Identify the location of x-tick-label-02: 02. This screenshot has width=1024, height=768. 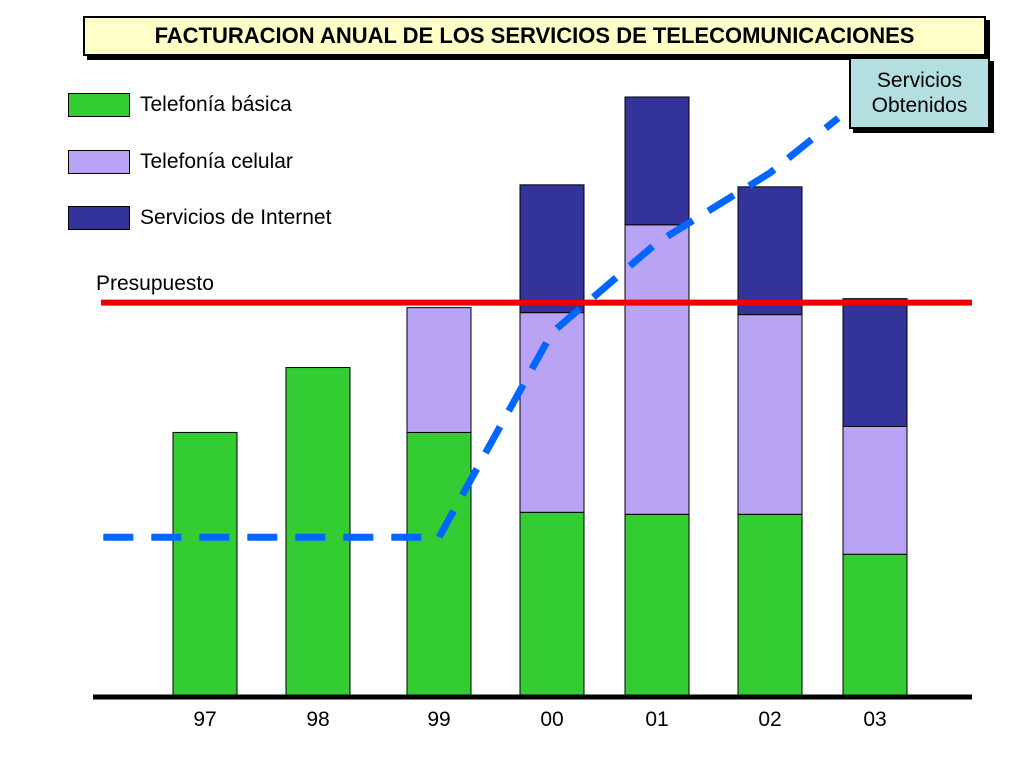
(770, 719).